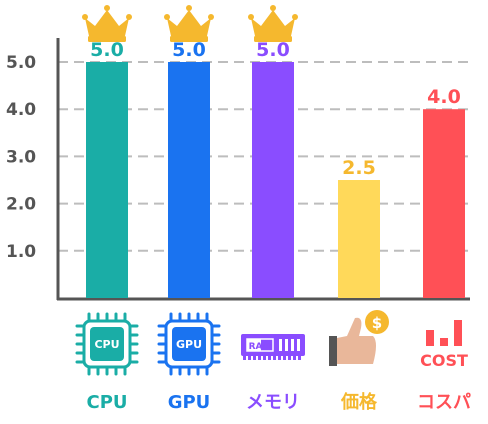 The height and width of the screenshot is (424, 488). What do you see at coordinates (273, 402) in the screenshot?
I see `category-label: メモリ` at bounding box center [273, 402].